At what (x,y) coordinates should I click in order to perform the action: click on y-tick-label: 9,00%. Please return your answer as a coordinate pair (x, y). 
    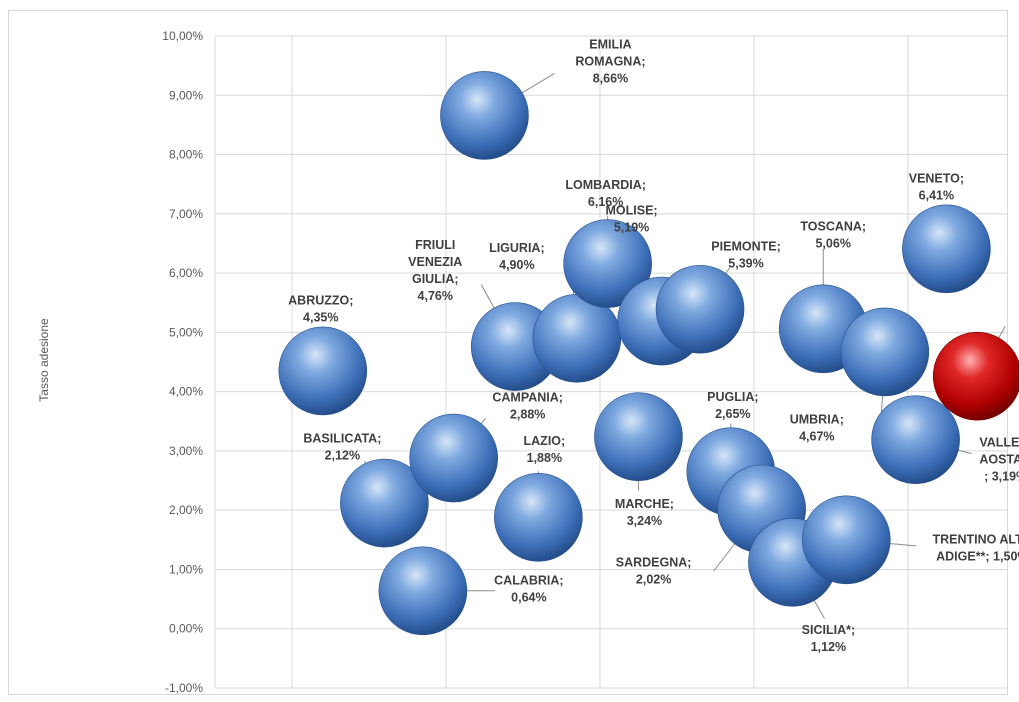
    Looking at the image, I should click on (186, 95).